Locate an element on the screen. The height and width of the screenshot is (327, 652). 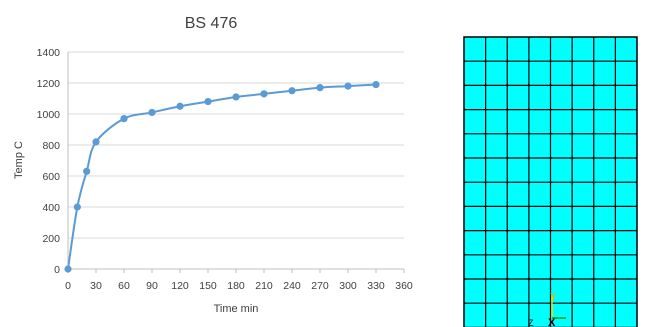
y-tick-label: 1200 is located at coordinates (49, 84).